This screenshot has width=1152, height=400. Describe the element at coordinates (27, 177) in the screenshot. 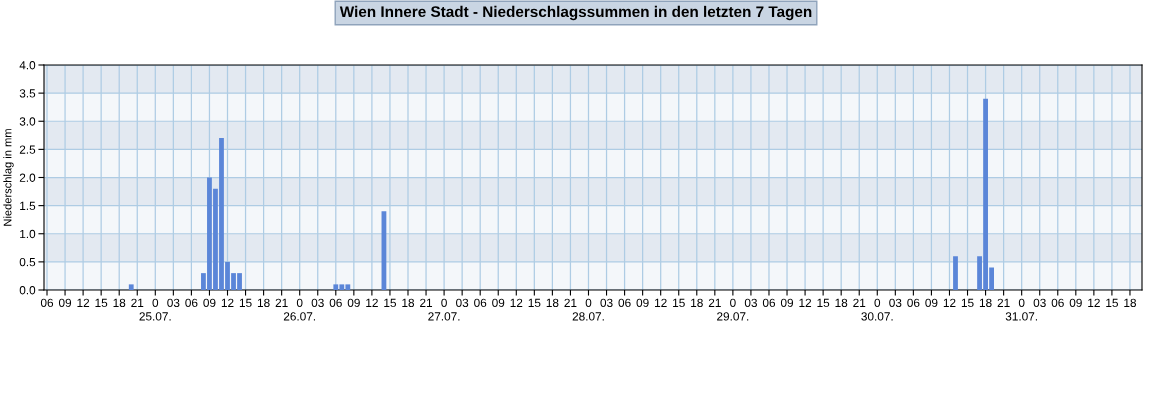

I see `y-tick-label: 2.0` at that location.